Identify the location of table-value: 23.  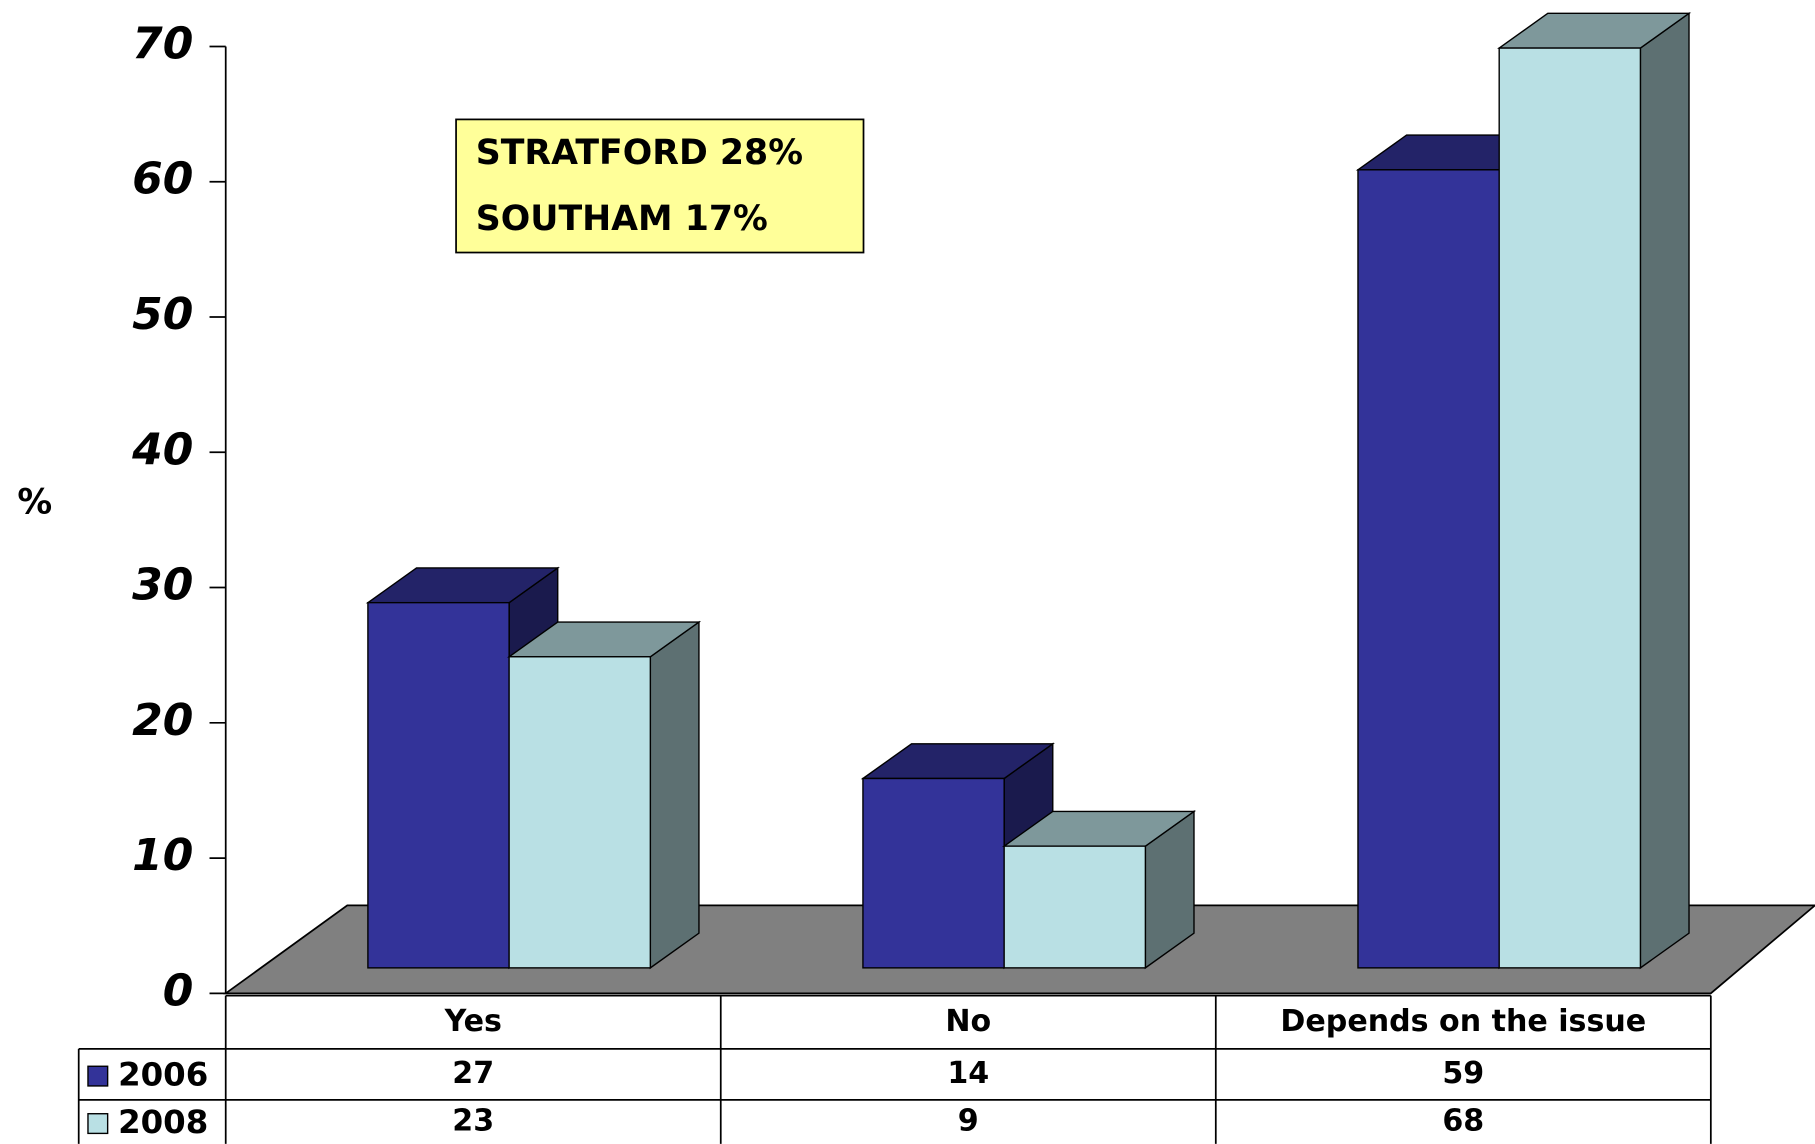
(473, 1120).